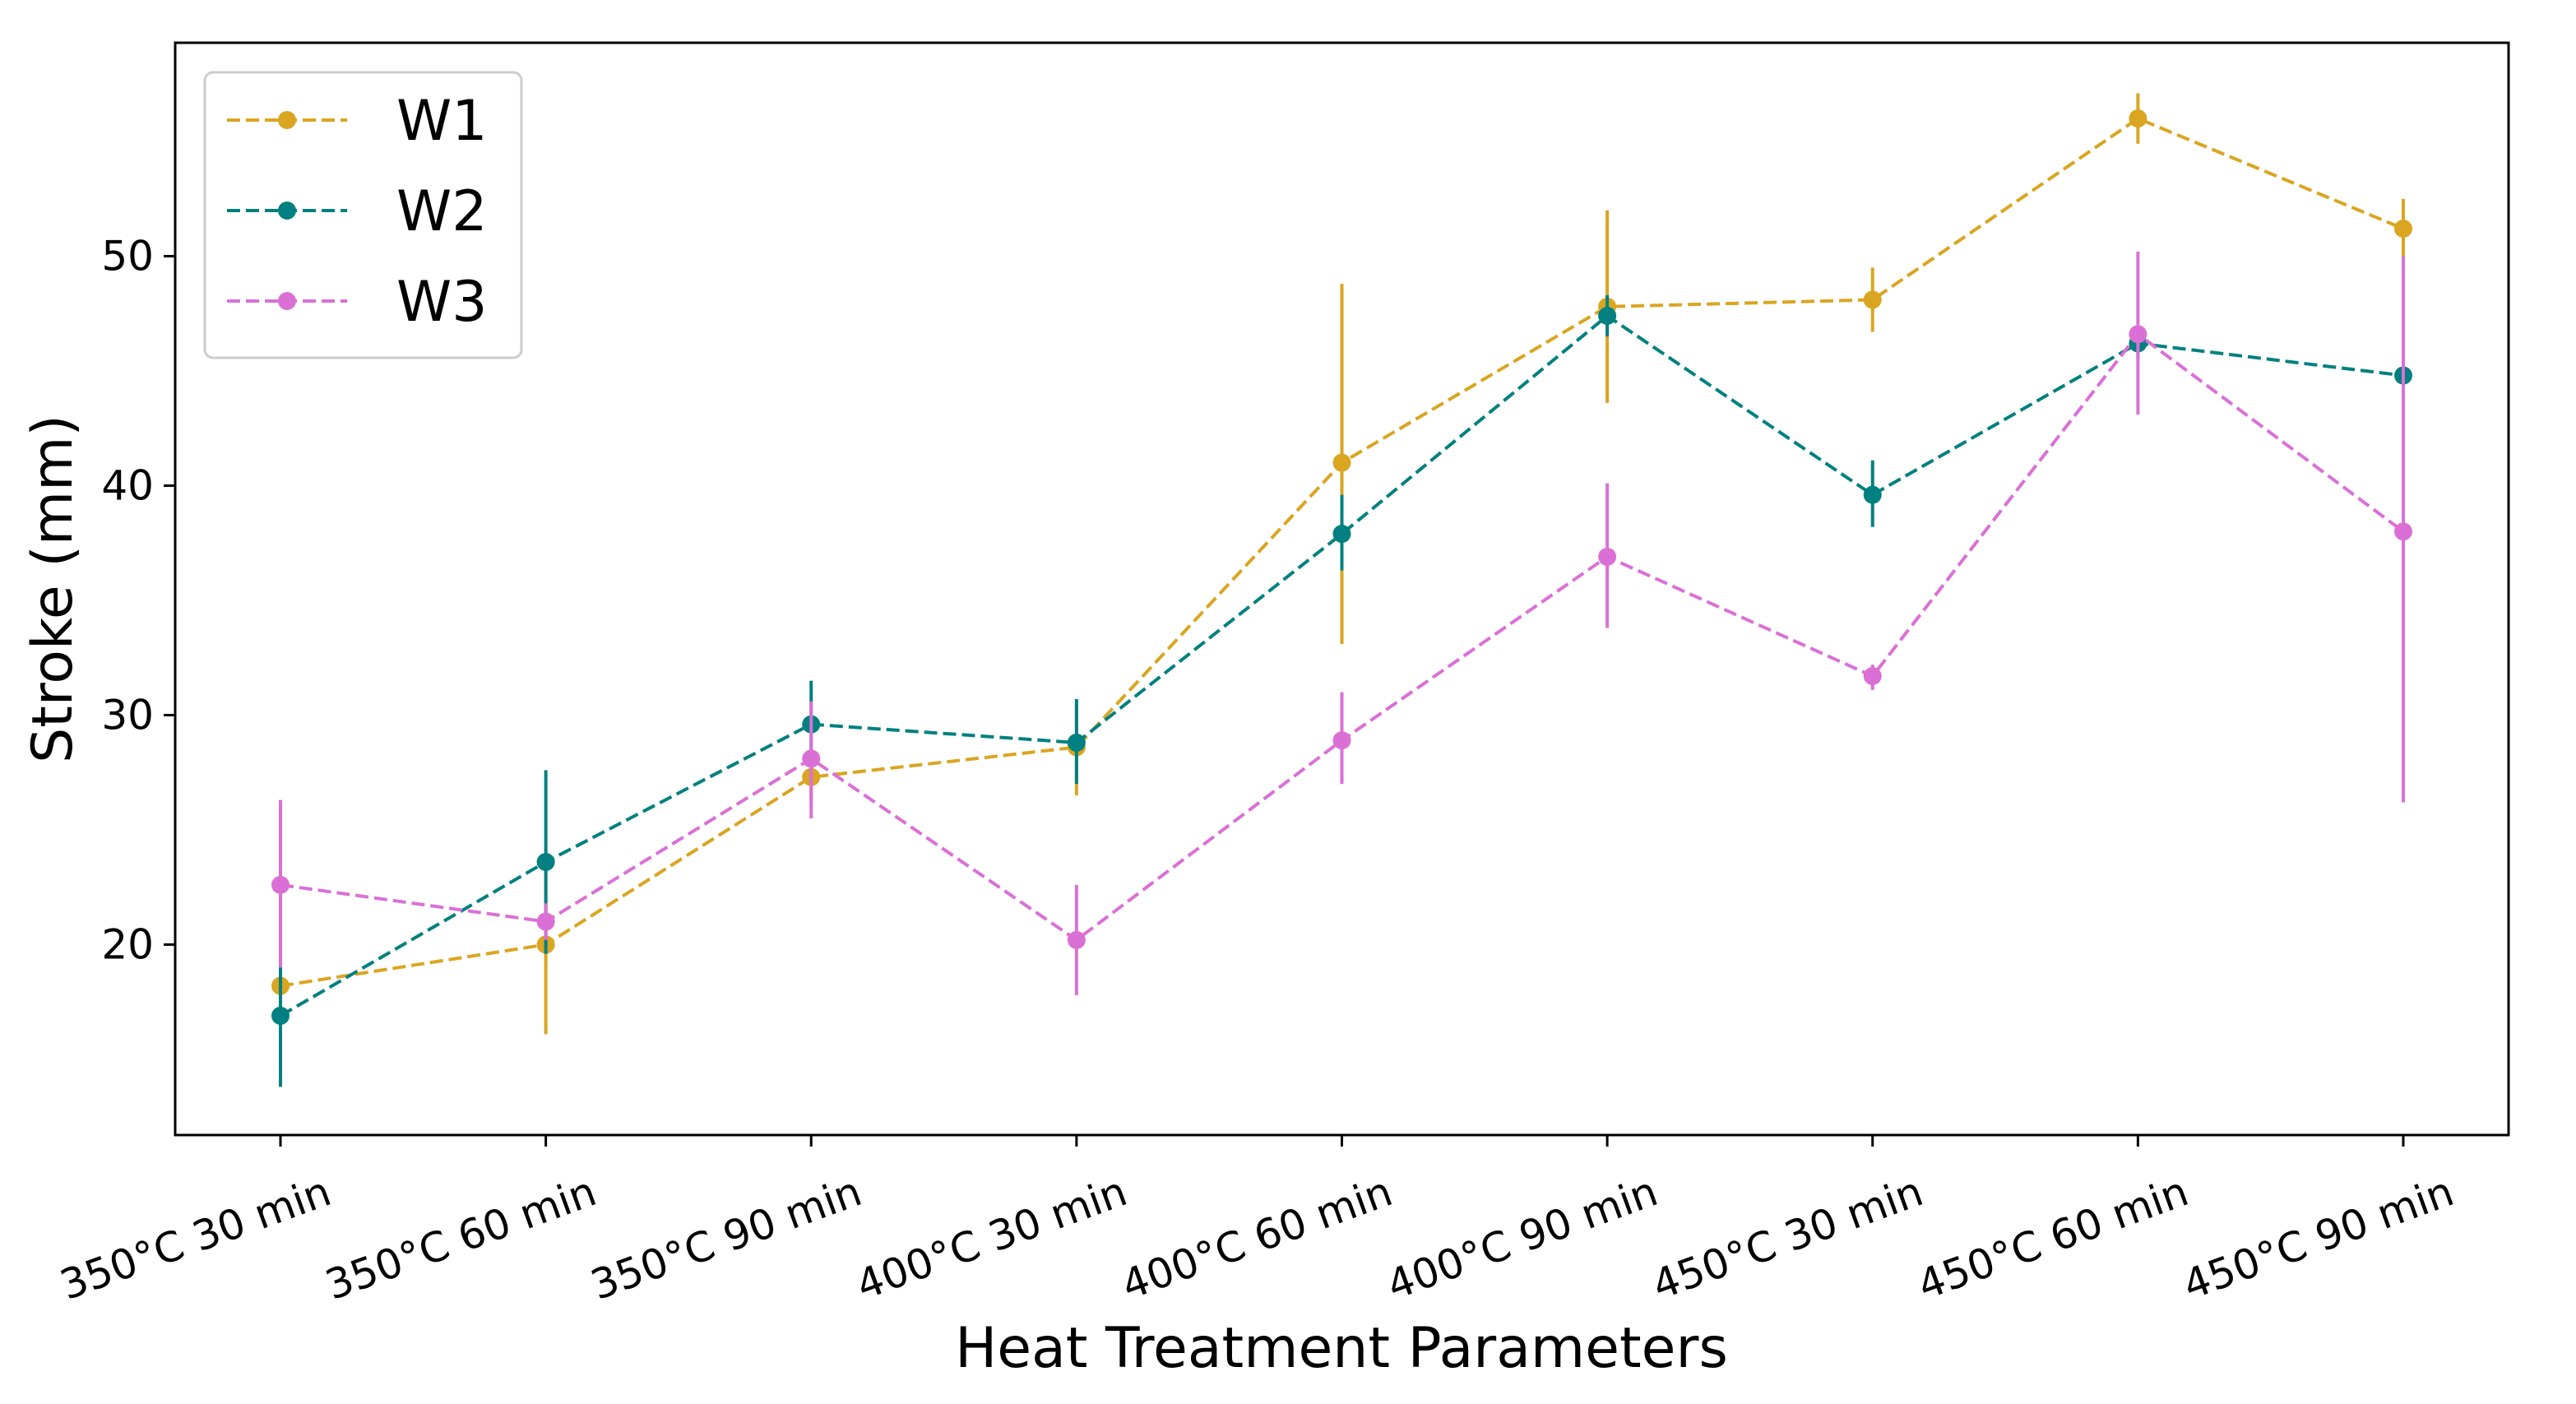  What do you see at coordinates (53, 589) in the screenshot?
I see `y-axis-label: Stroke (mm)` at bounding box center [53, 589].